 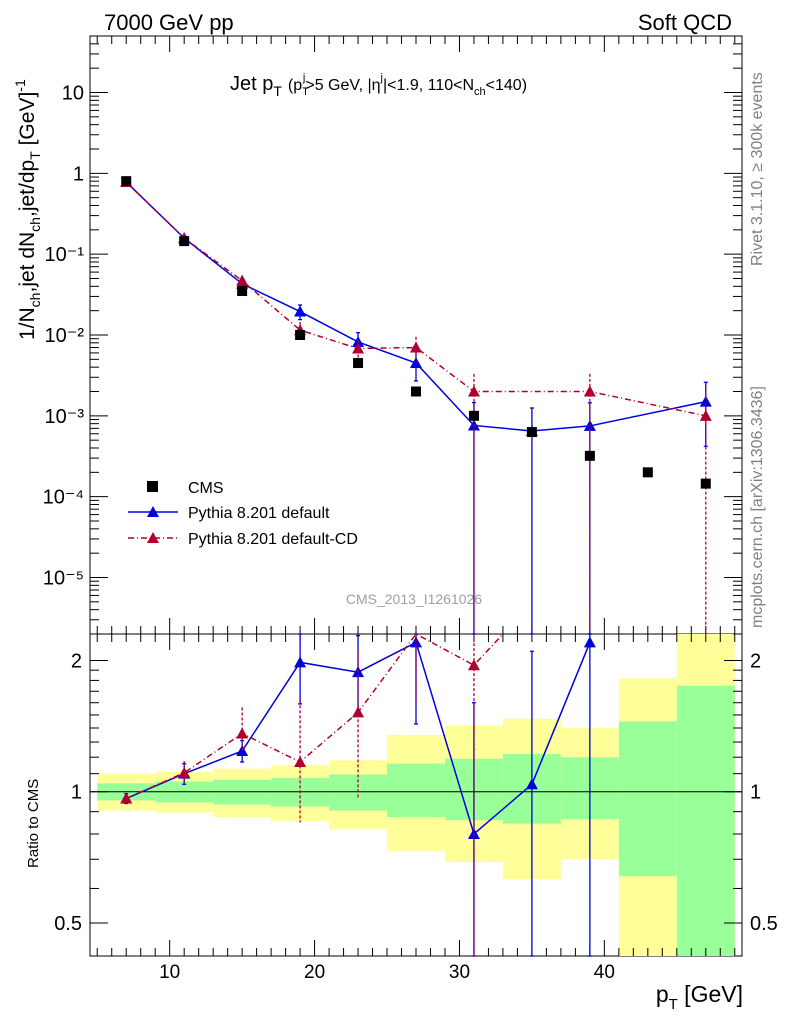 What do you see at coordinates (378, 85) in the screenshot?
I see `plot-title: Jet pT (pTj>5 GeV, |ηj|<1.9, 110<Nch<140)` at bounding box center [378, 85].